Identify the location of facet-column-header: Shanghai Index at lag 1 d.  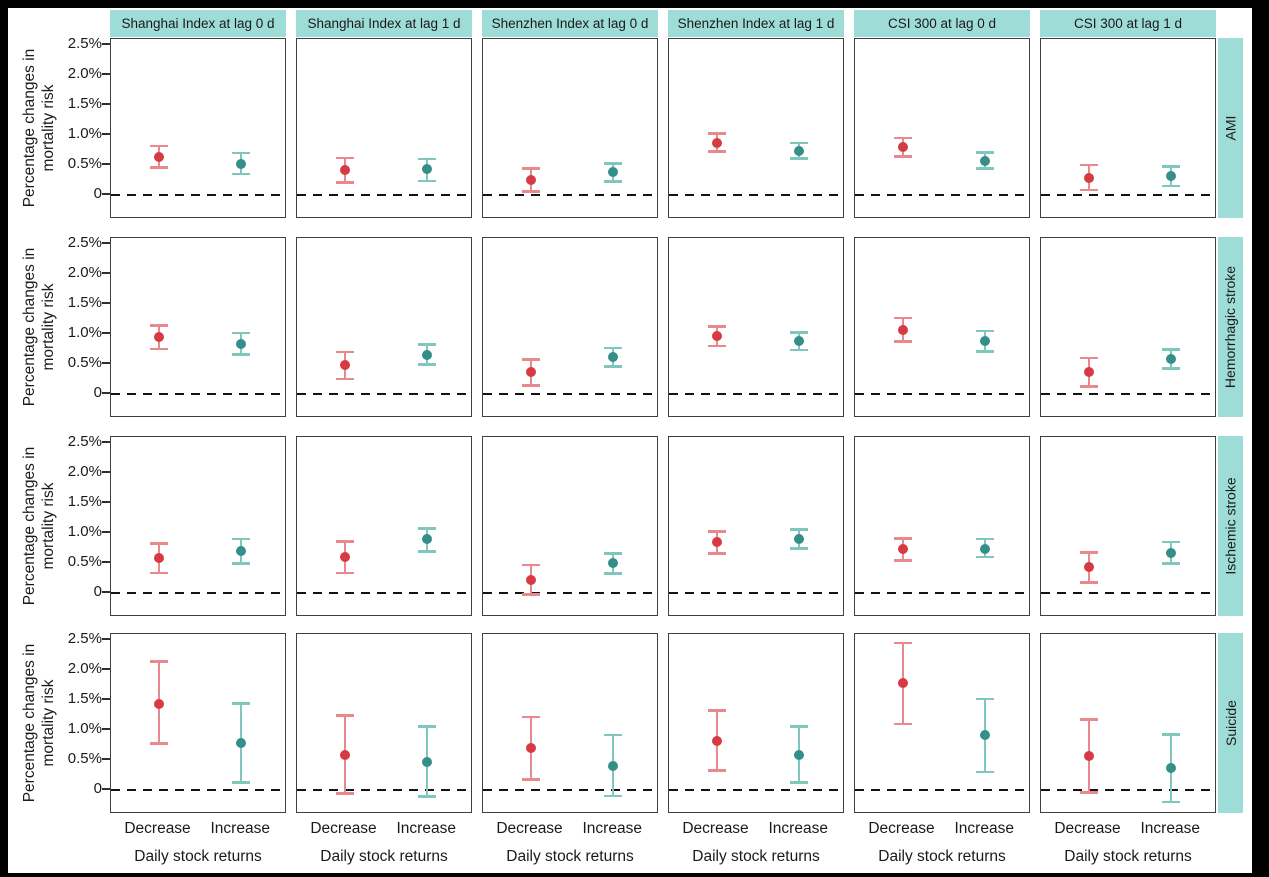
(384, 23).